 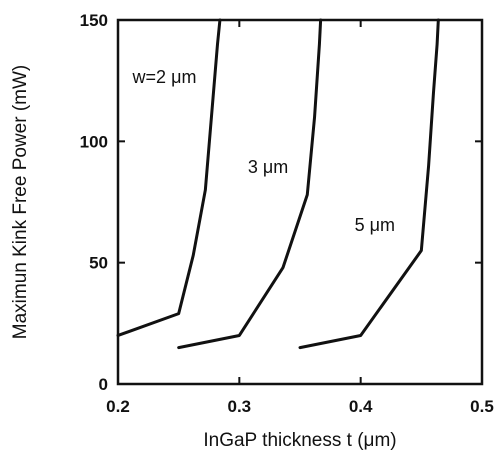 What do you see at coordinates (361, 406) in the screenshot?
I see `x-tick-label: 0.4` at bounding box center [361, 406].